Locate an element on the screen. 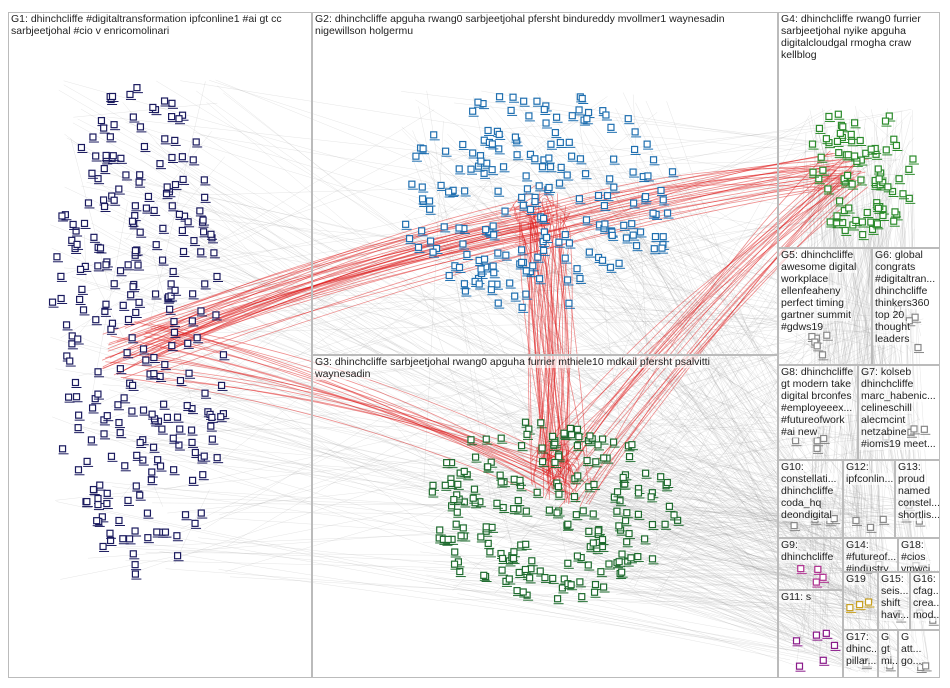  group-label: sarbjeetjohal nyike apguha is located at coordinates (842, 31).